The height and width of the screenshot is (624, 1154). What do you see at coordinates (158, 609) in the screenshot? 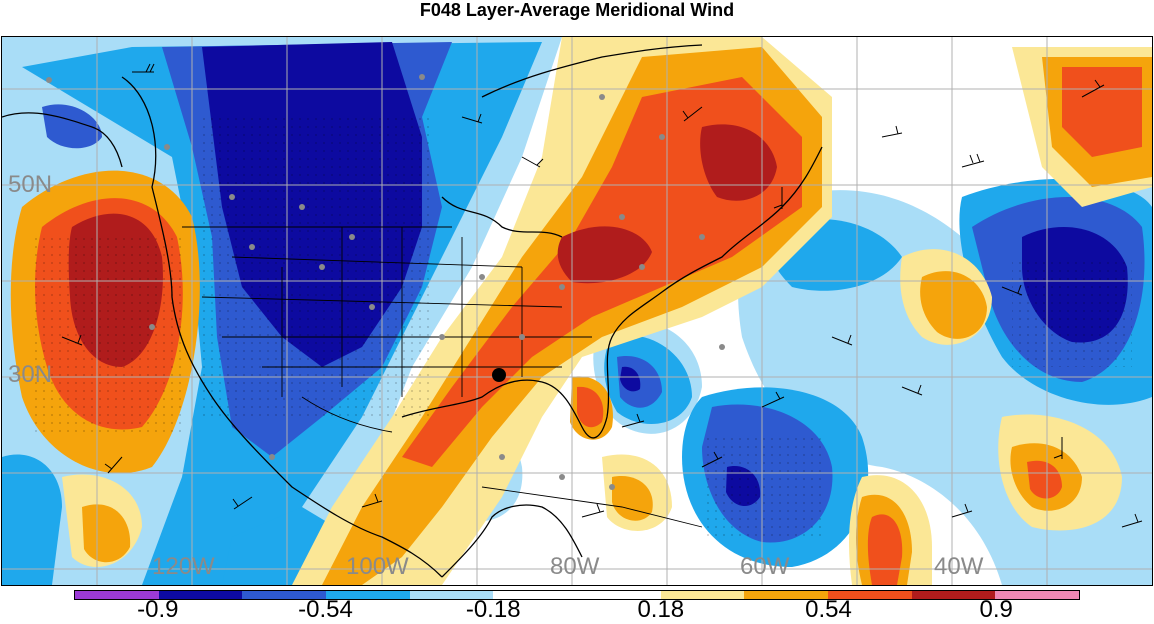
I see `colorbar-label: -0.9` at bounding box center [158, 609].